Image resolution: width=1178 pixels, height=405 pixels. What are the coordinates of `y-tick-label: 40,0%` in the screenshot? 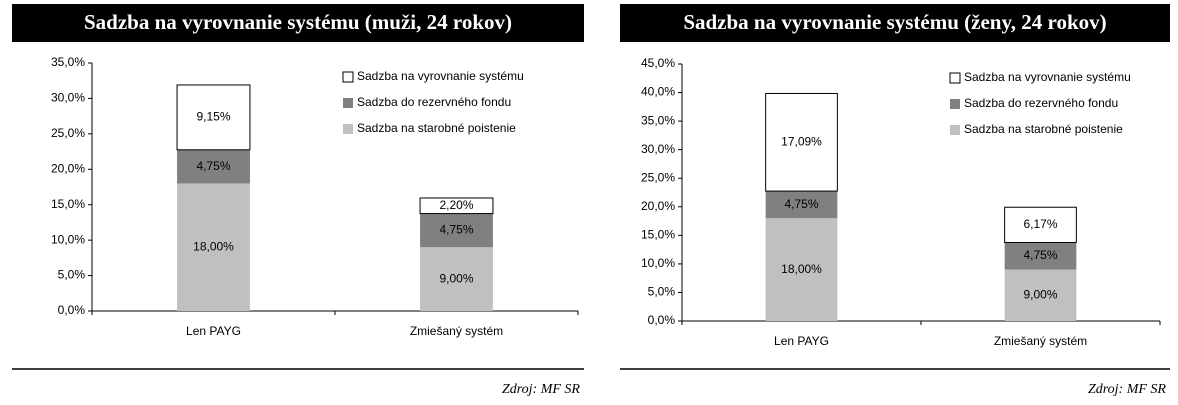 It's located at (658, 92).